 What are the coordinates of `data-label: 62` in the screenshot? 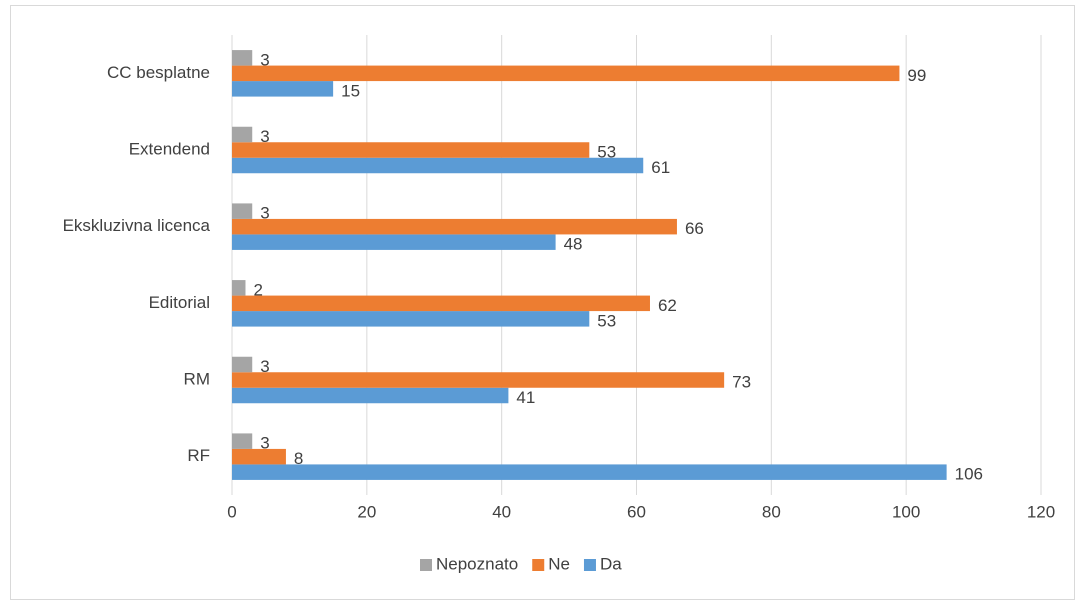 It's located at (667, 305).